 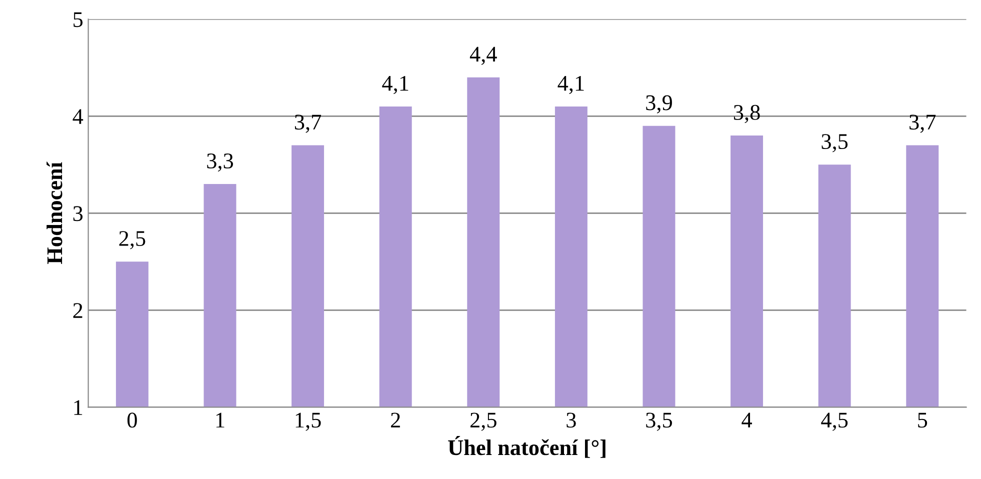 I want to click on y-tick-label: 2, so click(x=77, y=310).